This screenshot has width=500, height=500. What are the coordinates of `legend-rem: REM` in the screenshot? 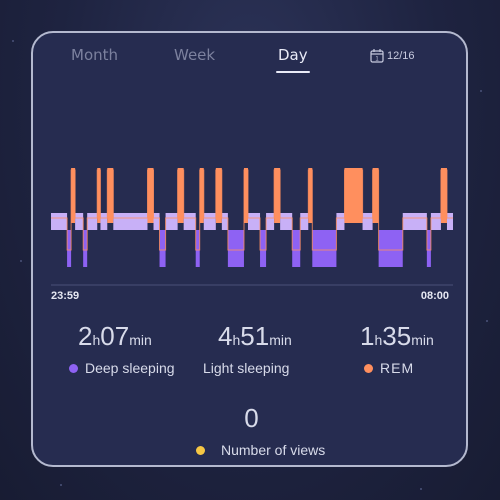 It's located at (389, 368).